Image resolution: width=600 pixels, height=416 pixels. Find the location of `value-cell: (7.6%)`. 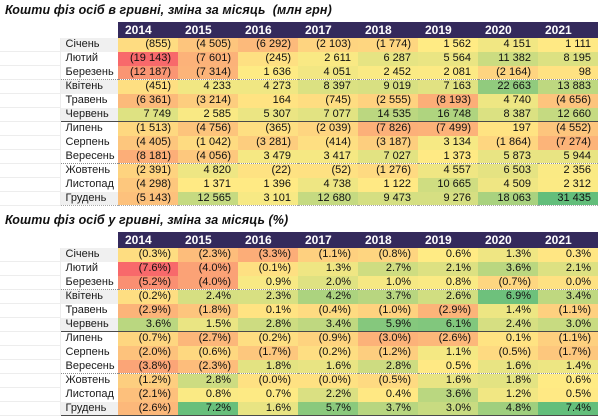

value-cell: (7.6%) is located at coordinates (148, 268).